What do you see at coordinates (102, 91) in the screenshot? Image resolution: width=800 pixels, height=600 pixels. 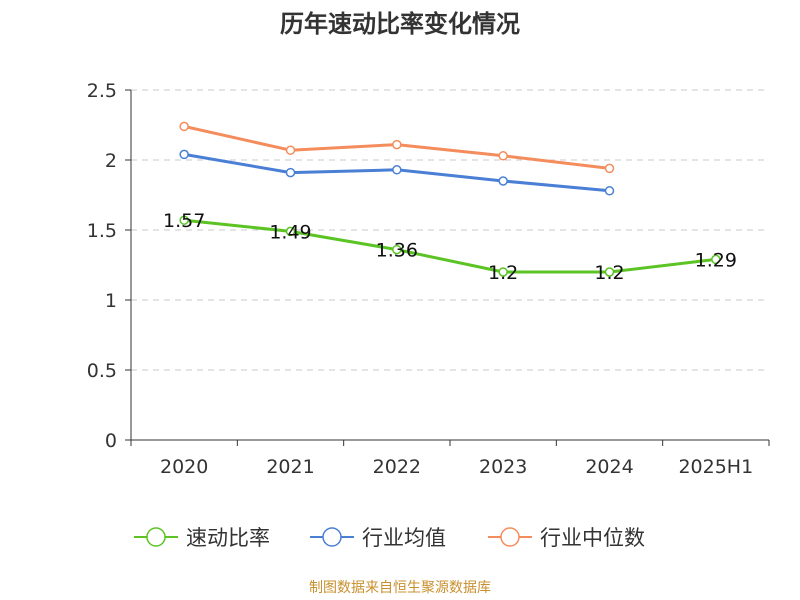 I see `y-tick-label: 2.5` at bounding box center [102, 91].